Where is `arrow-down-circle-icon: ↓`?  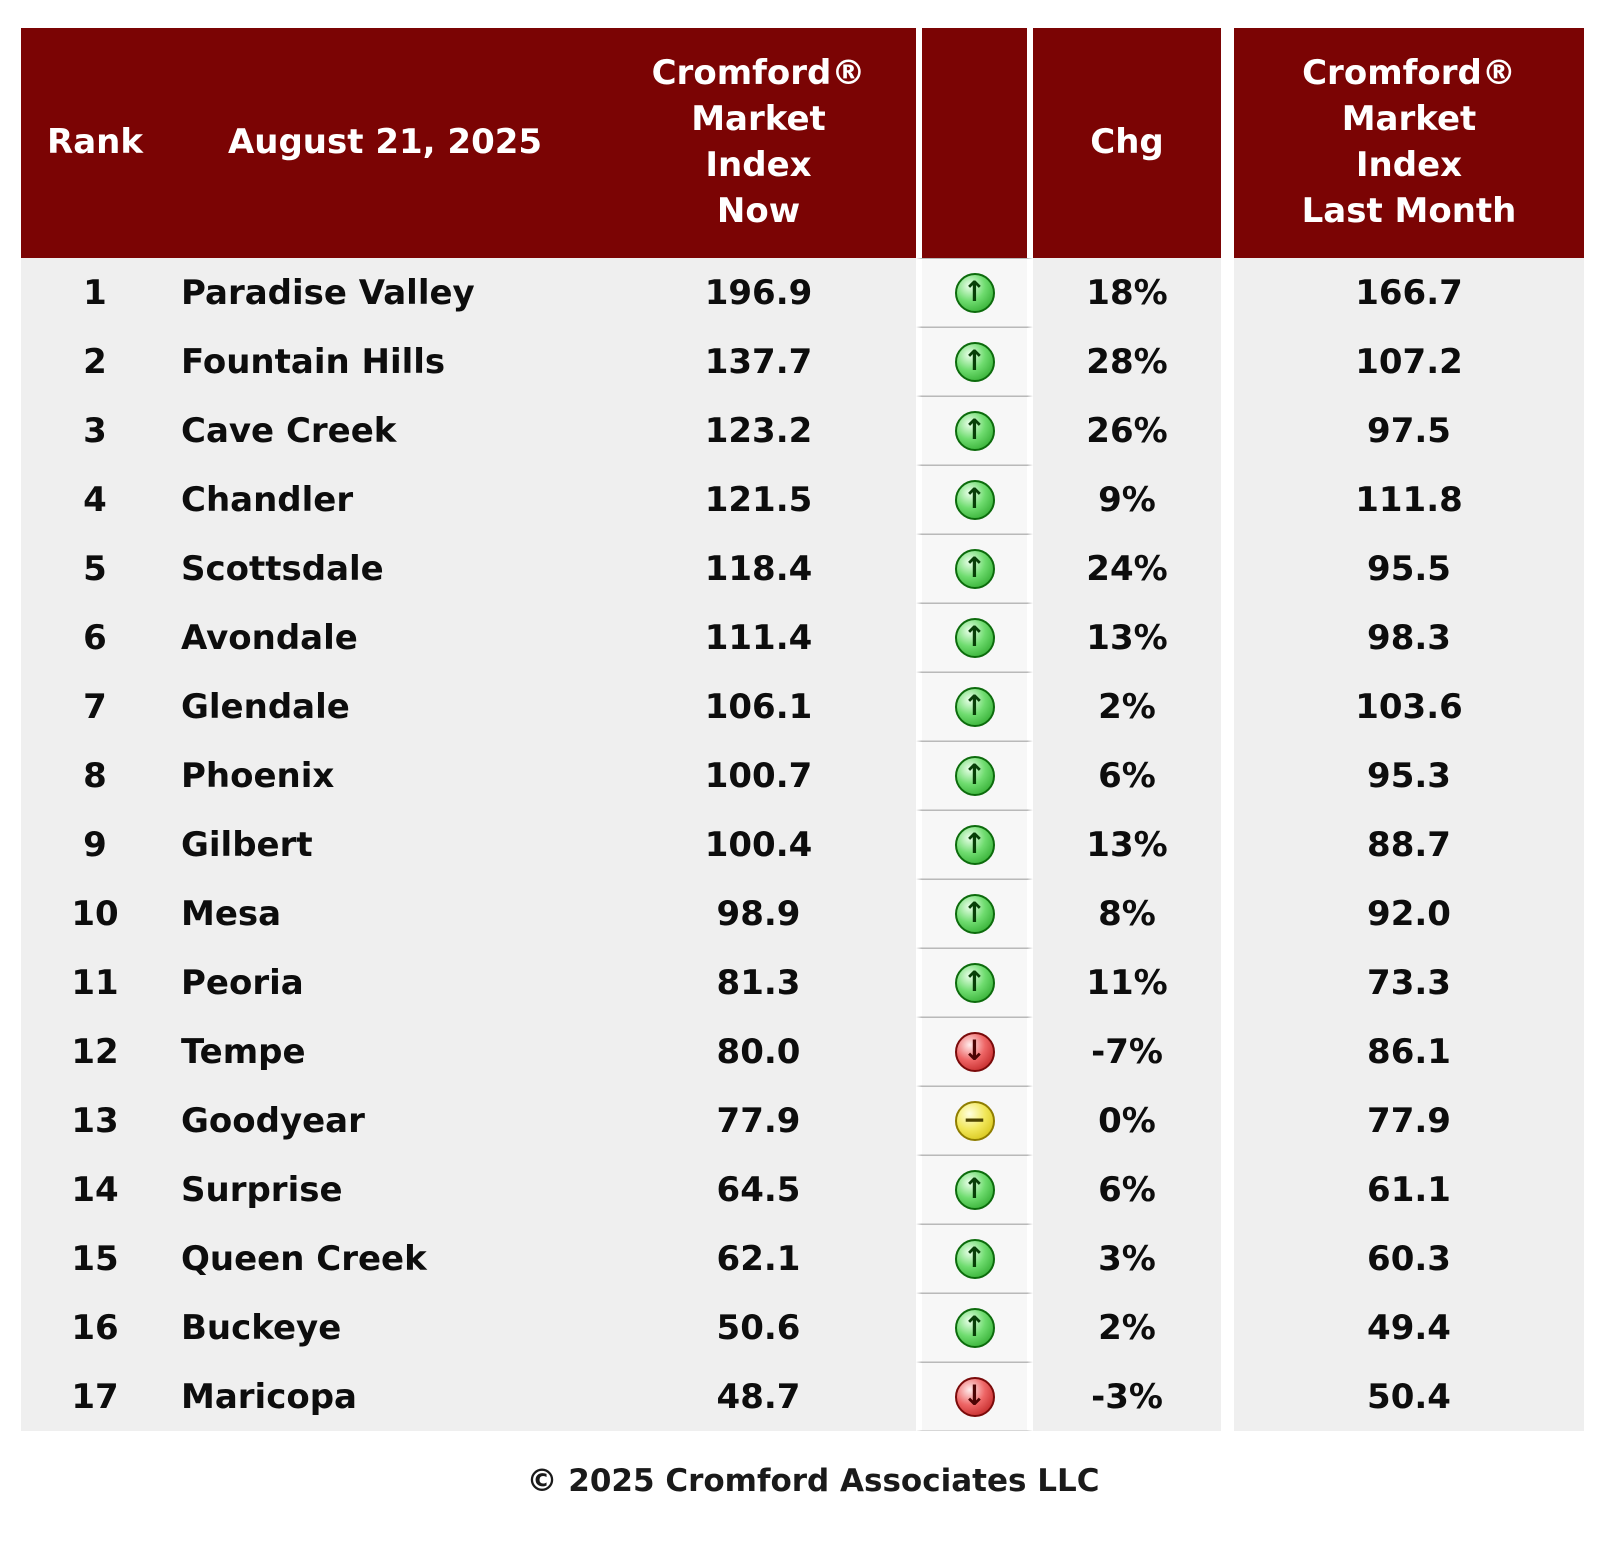
arrow-down-circle-icon: ↓ is located at coordinates (974, 1396).